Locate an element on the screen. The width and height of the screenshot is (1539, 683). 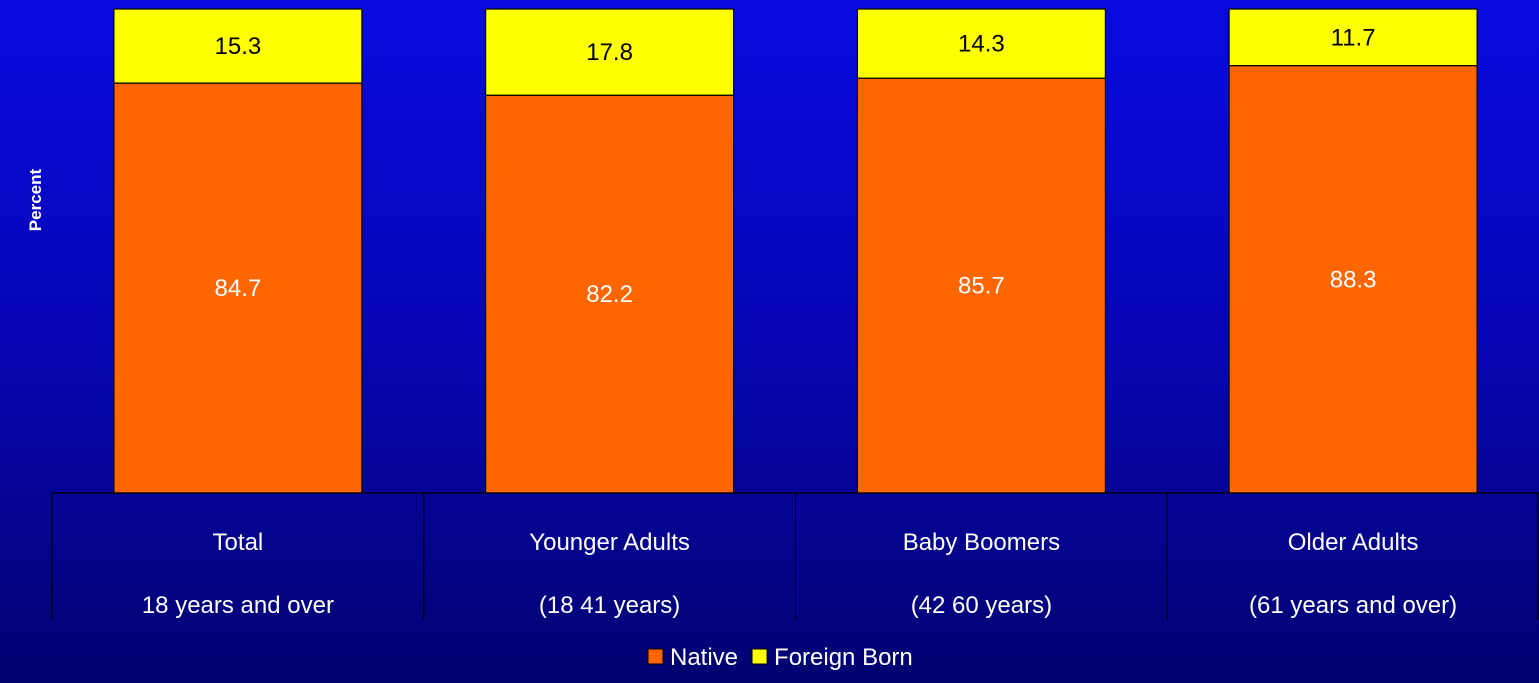
legend: Native Foreign Born is located at coordinates (780, 657).